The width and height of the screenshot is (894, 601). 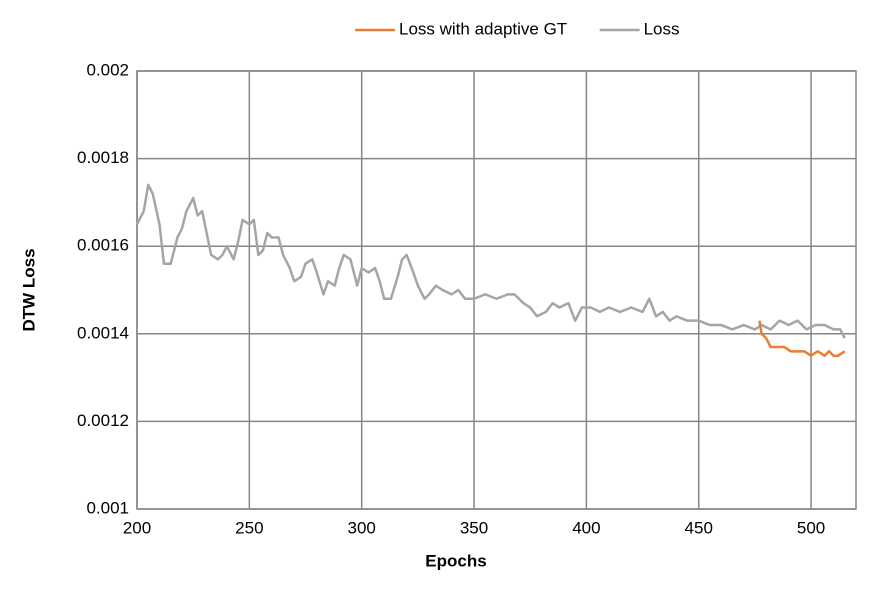 I want to click on x-tick-label: 500, so click(x=811, y=527).